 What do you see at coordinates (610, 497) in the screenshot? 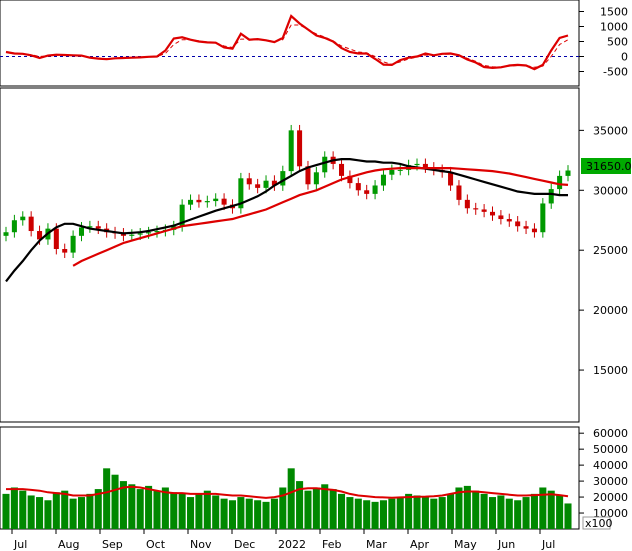
I see `volume-axis-tick-label: 20000` at bounding box center [610, 497].